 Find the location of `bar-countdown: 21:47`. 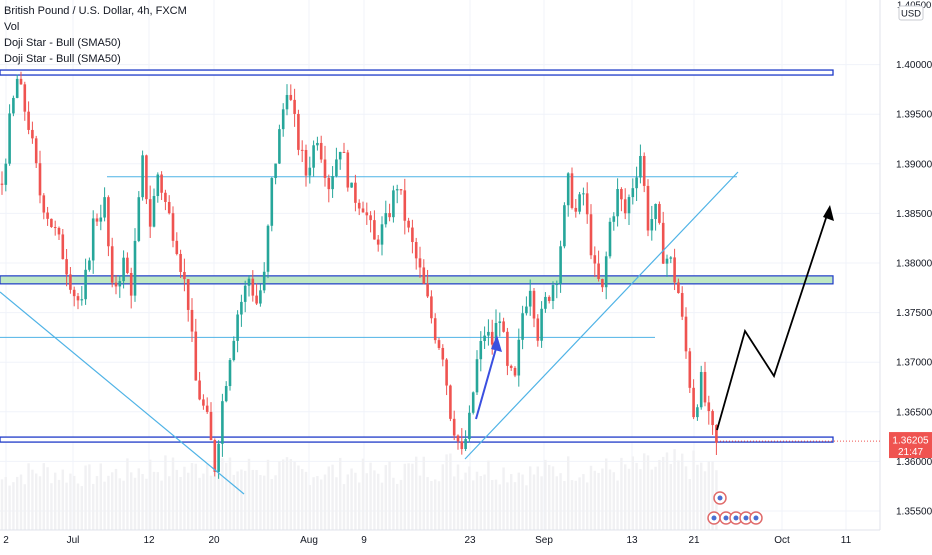

bar-countdown: 21:47 is located at coordinates (910, 452).